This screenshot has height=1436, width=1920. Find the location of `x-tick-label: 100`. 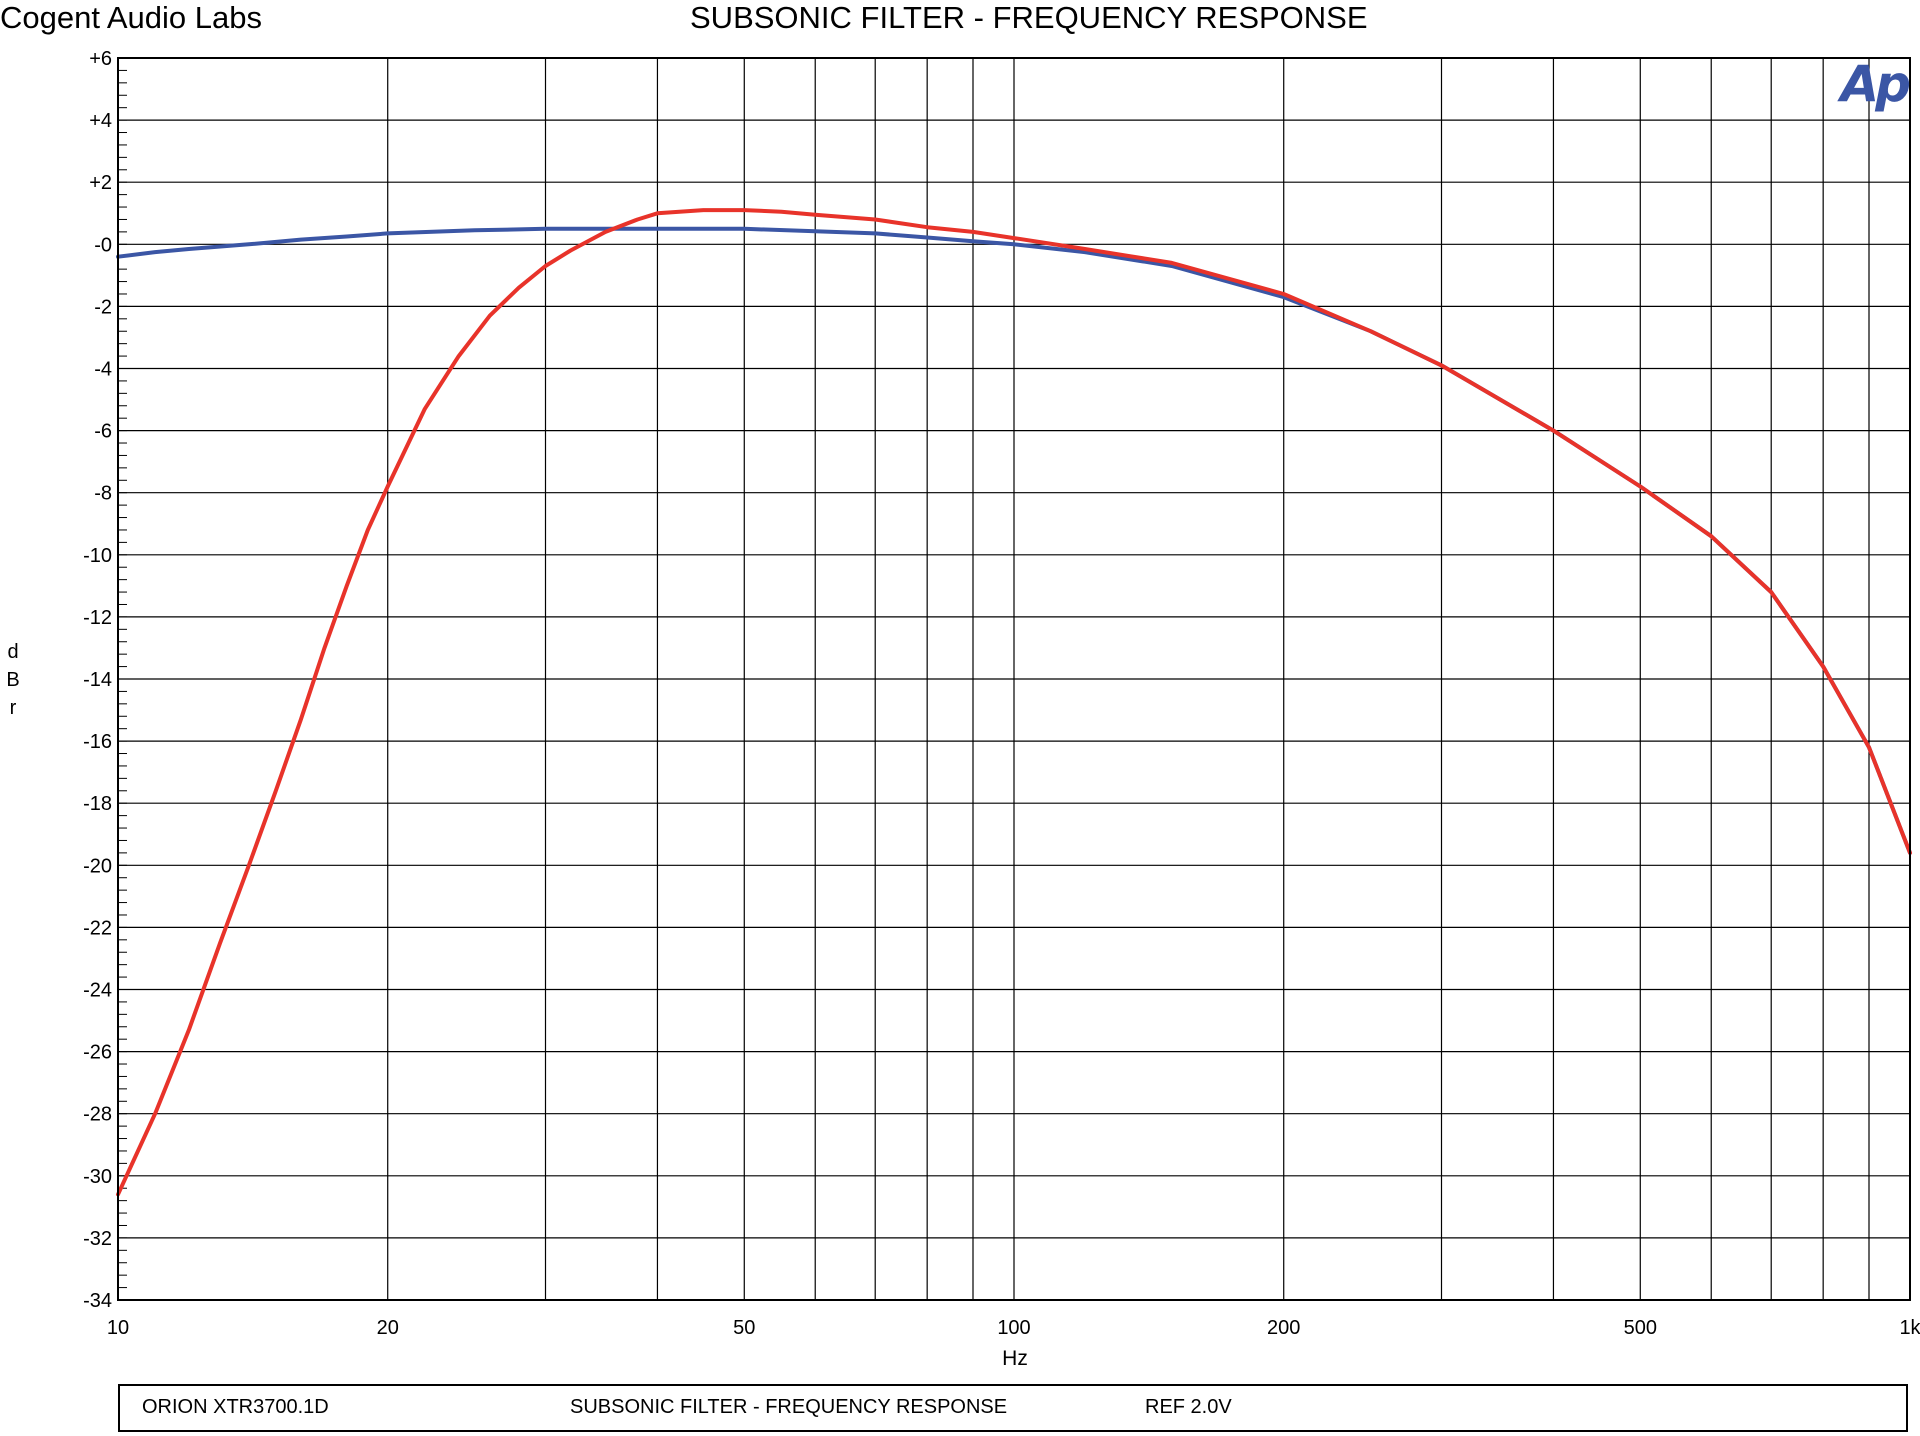

x-tick-label: 100 is located at coordinates (1013, 1328).